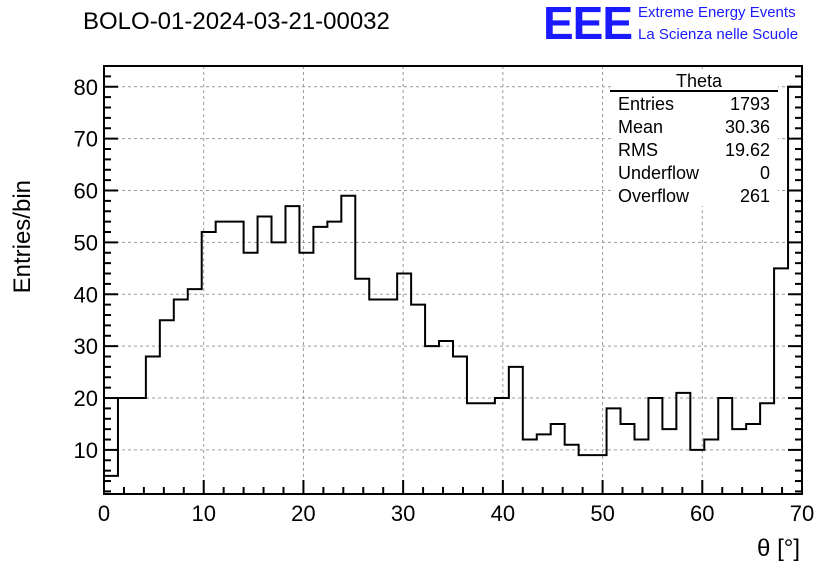 This screenshot has height=572, width=836. I want to click on y-axis-label: Entries/bin, so click(22, 236).